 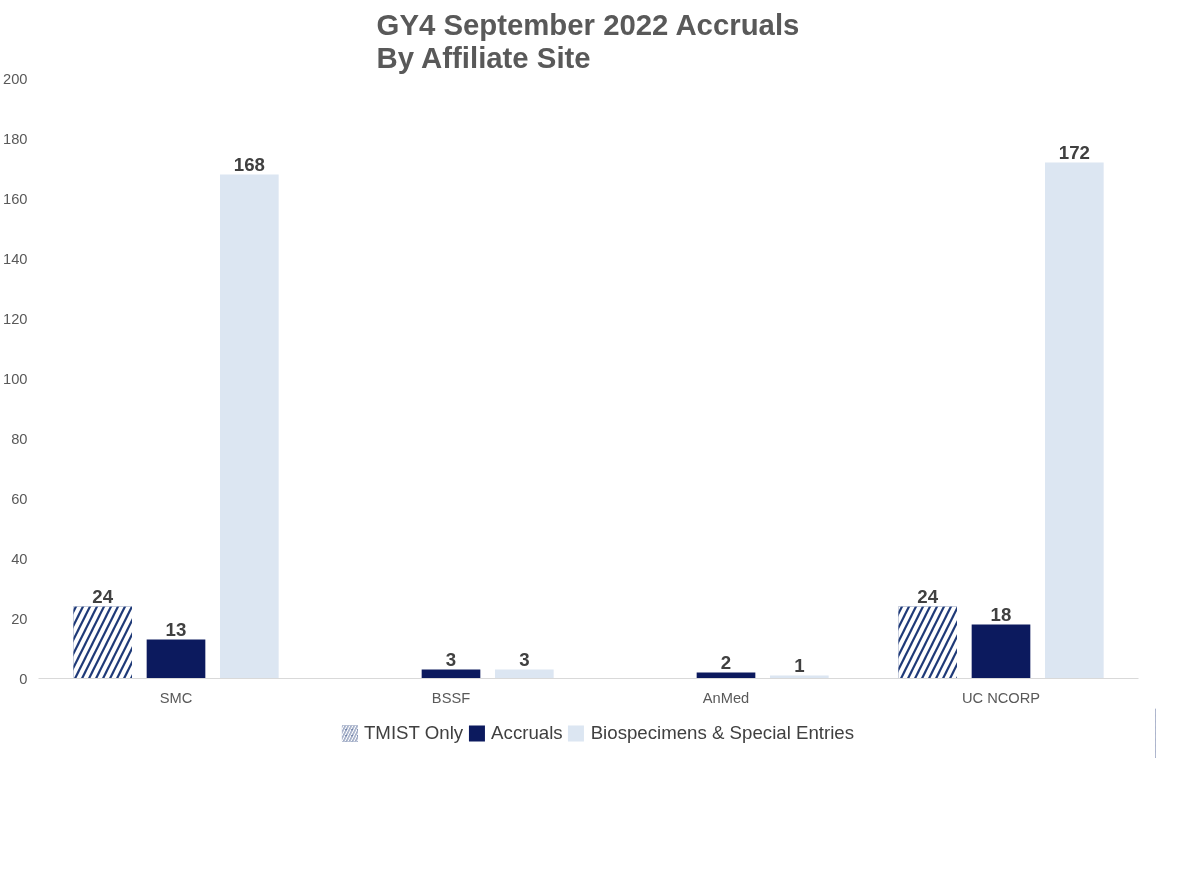 I want to click on y-tick-label: 40, so click(x=19, y=558).